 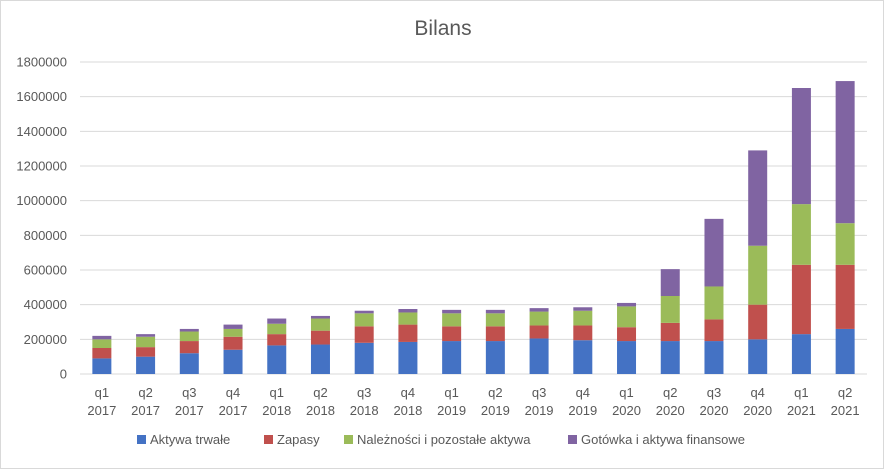 I want to click on chart-title: Bilans, so click(x=442, y=28).